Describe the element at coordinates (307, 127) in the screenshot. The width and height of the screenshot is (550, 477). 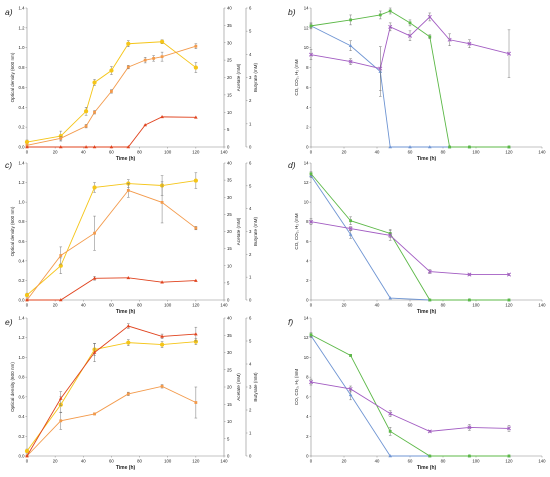
I see `y-tick-label: 2` at that location.